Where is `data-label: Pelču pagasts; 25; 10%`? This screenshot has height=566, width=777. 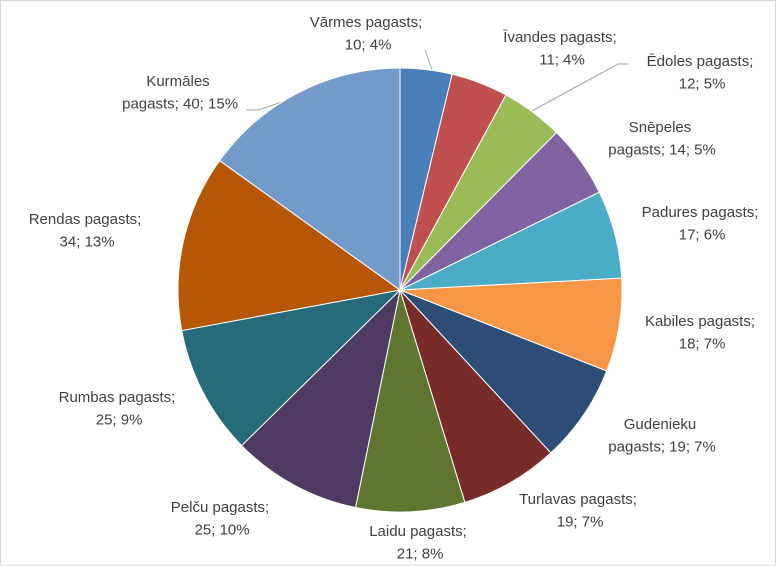
data-label: Pelču pagasts; 25; 10% is located at coordinates (220, 519).